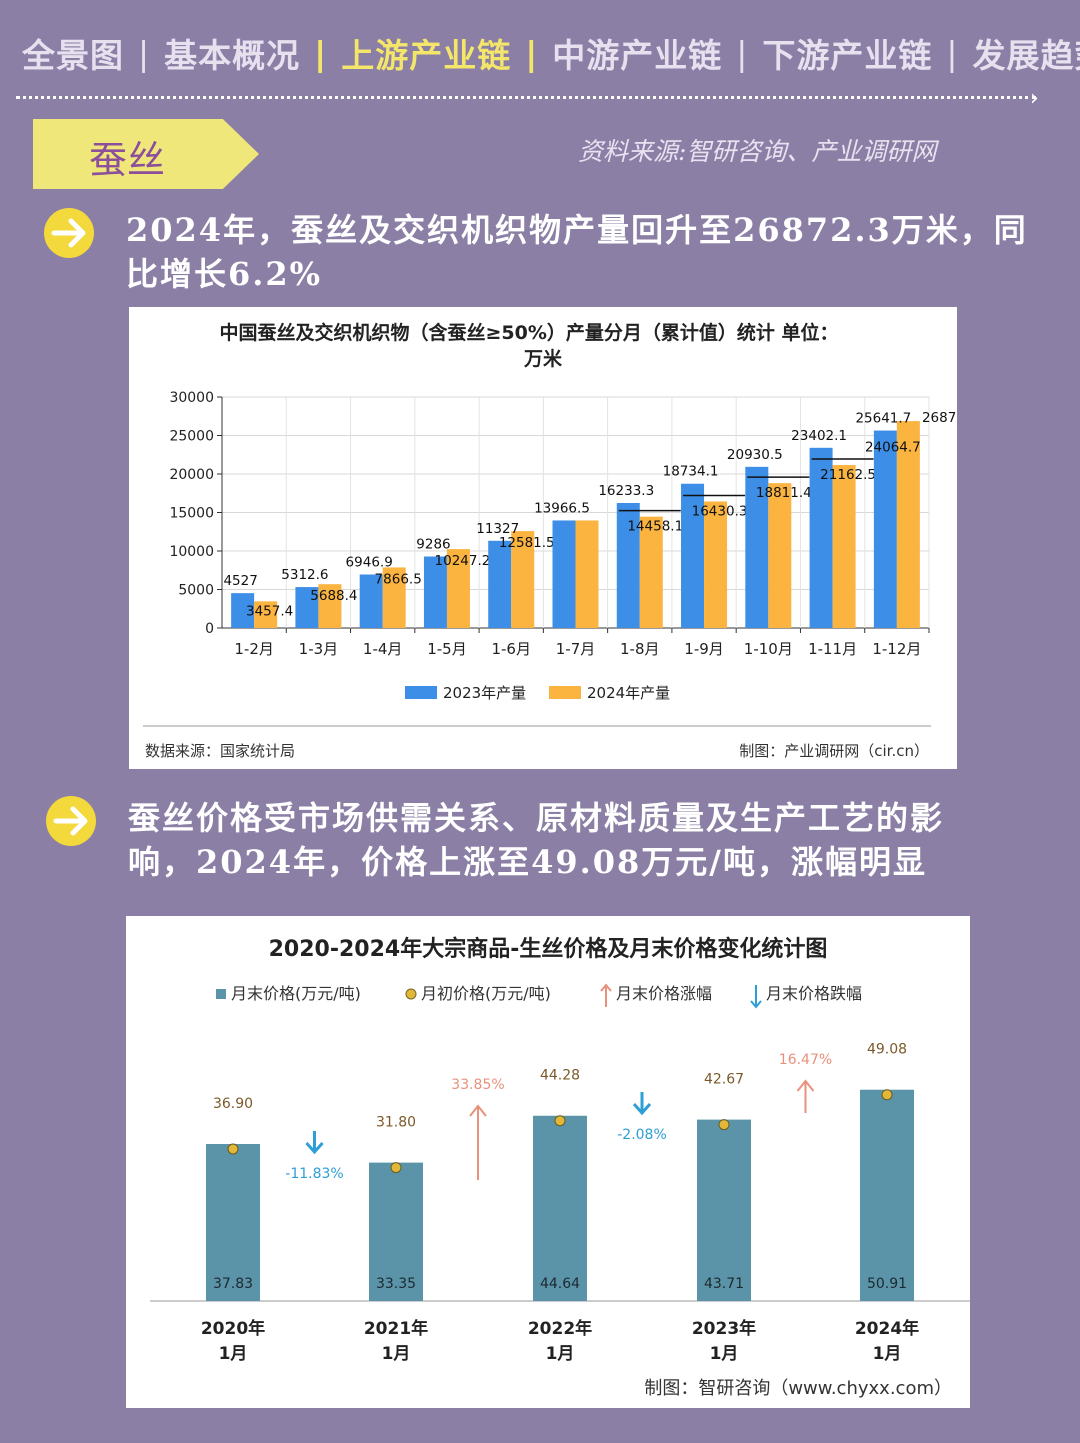  What do you see at coordinates (704, 649) in the screenshot?
I see `chart1-xtick-label: 1-9月` at bounding box center [704, 649].